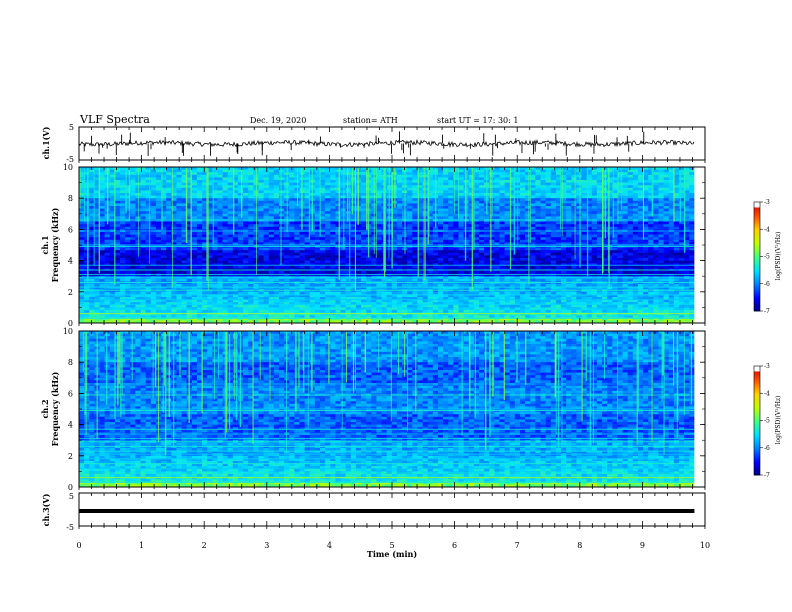 The width and height of the screenshot is (792, 612). I want to click on ch1-waveform-trace, so click(386, 143).